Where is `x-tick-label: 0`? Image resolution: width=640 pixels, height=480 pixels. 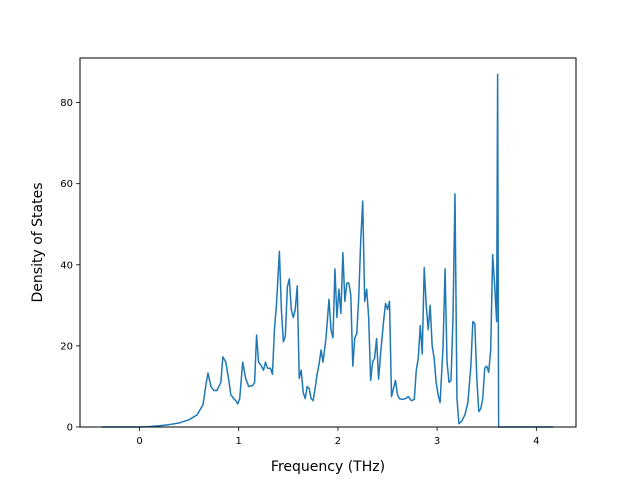 x-tick-label: 0 is located at coordinates (139, 441).